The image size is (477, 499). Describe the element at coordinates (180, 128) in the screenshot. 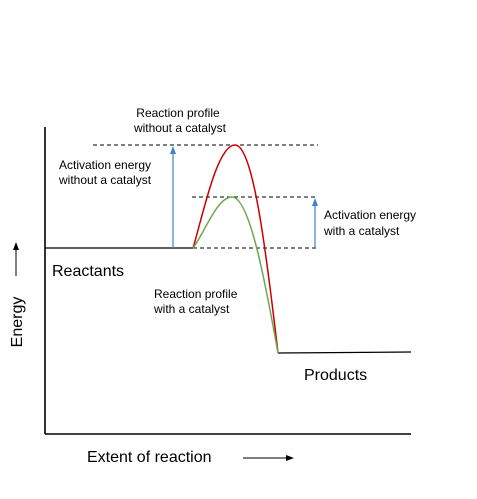

I see `red-profile-label-line2: without a catalyst` at that location.